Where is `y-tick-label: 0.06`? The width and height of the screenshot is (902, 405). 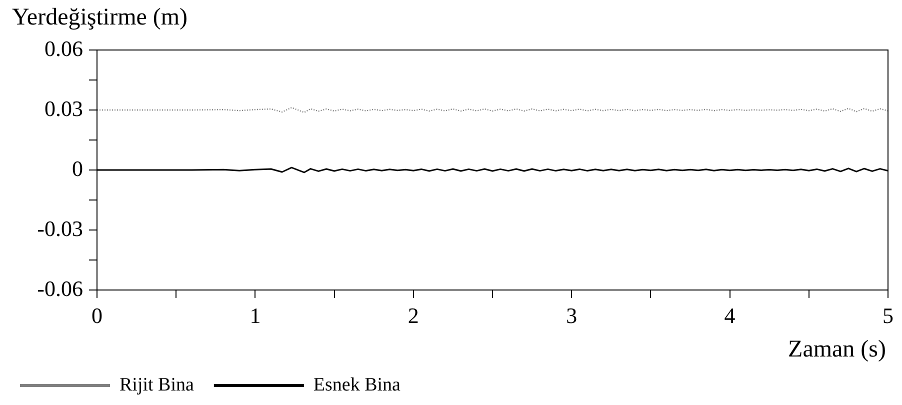 y-tick-label: 0.06 is located at coordinates (63, 48).